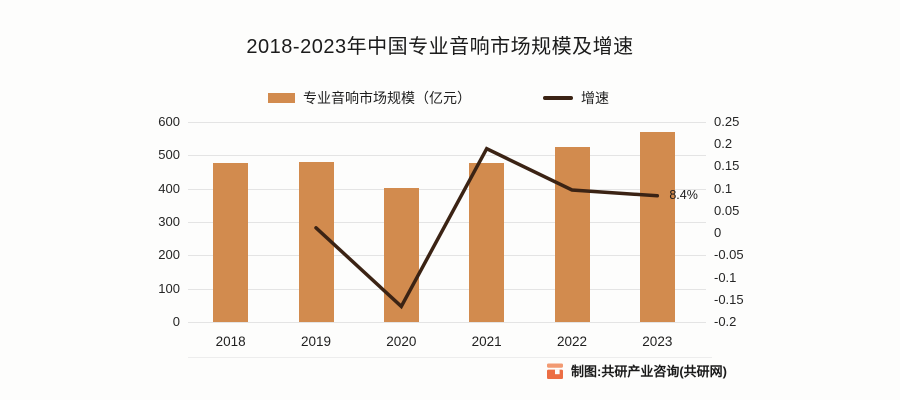  What do you see at coordinates (649, 371) in the screenshot?
I see `credit-text: 制图:共研产业咨询(共研网)` at bounding box center [649, 371].